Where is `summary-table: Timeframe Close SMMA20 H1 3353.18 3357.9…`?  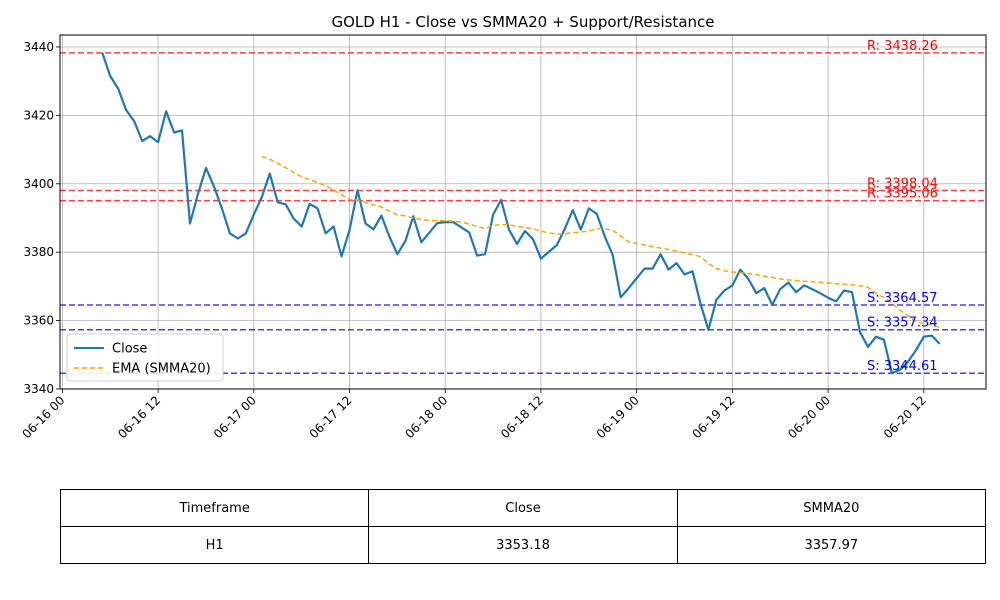
summary-table: Timeframe Close SMMA20 H1 3353.18 3357.9… is located at coordinates (523, 526).